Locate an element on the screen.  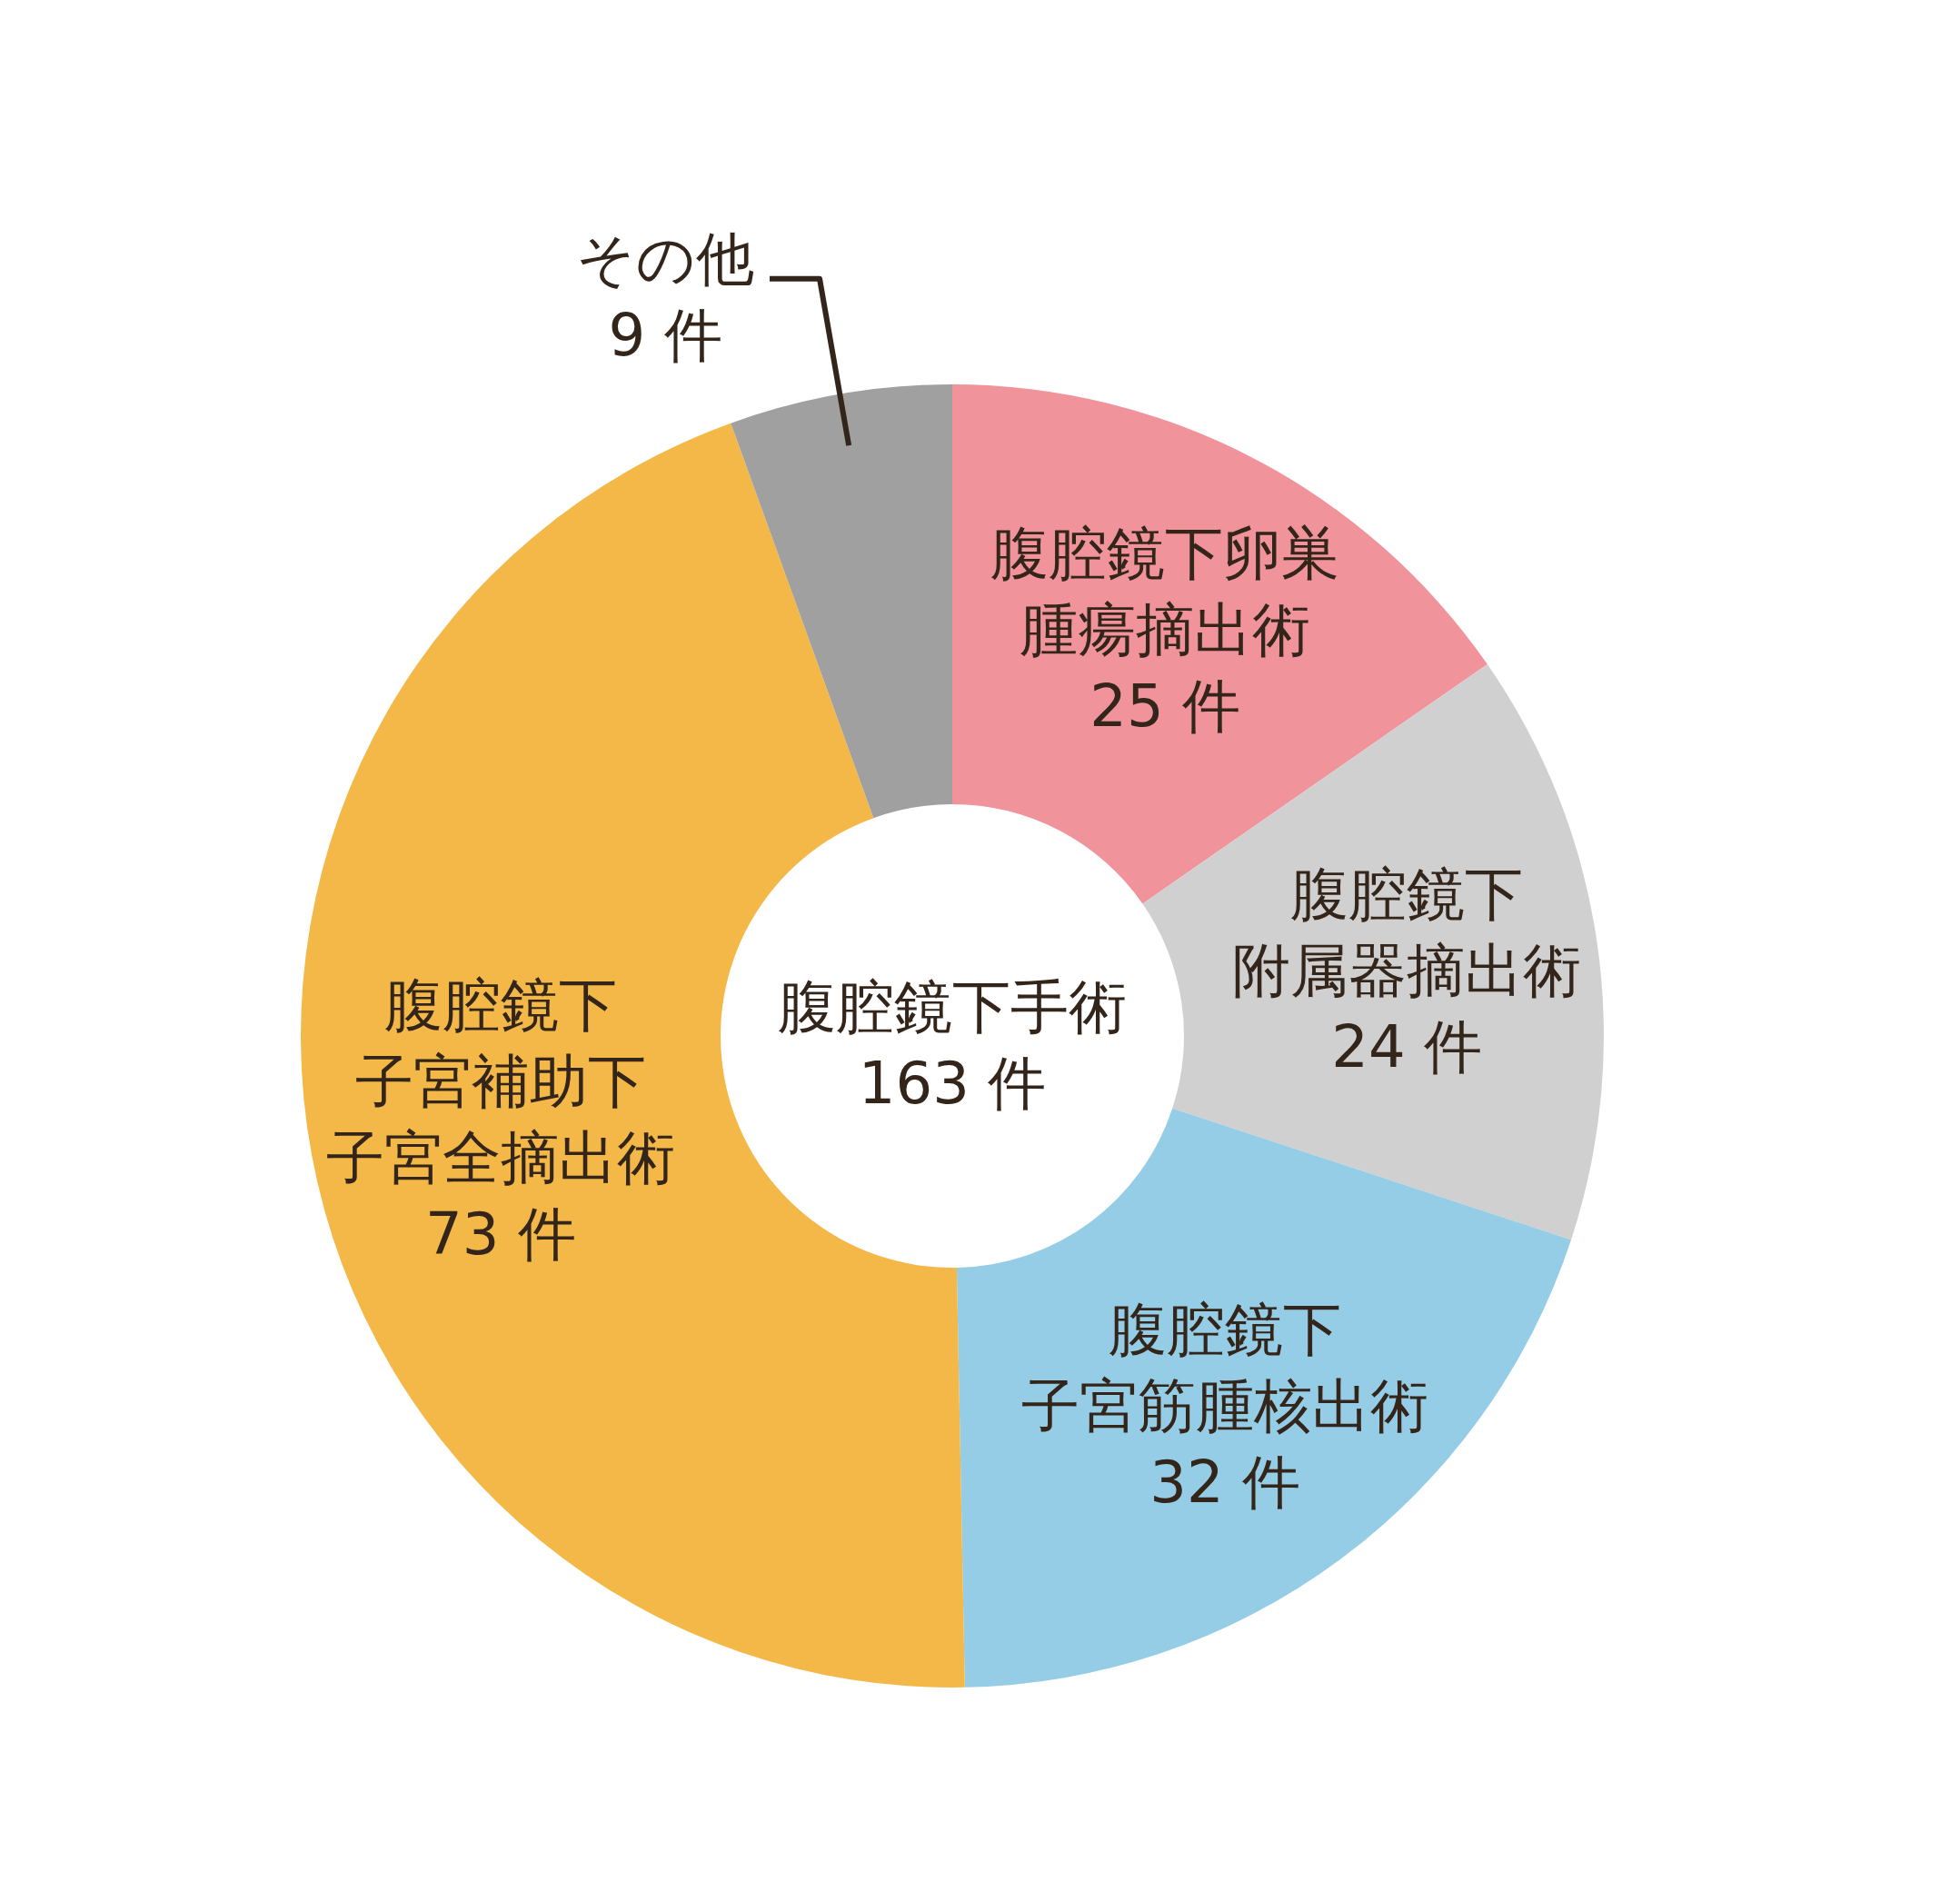
data-label: 32 件 is located at coordinates (1225, 1483).